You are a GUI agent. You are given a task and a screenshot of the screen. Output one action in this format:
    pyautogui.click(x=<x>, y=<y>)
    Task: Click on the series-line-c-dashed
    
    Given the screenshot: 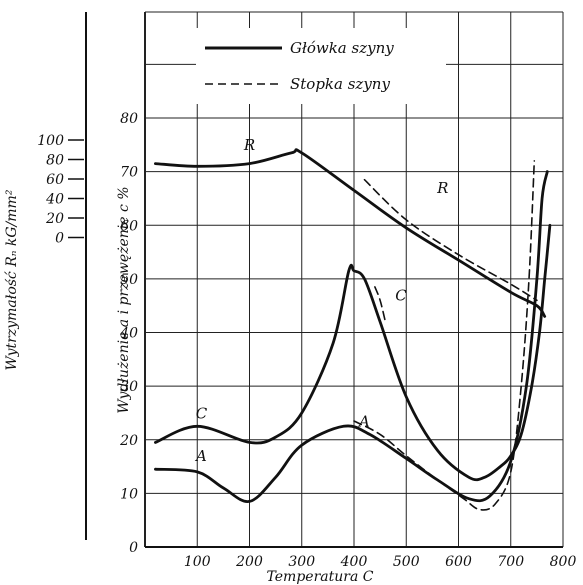 What is the action you would take?
    pyautogui.click(x=380, y=304)
    